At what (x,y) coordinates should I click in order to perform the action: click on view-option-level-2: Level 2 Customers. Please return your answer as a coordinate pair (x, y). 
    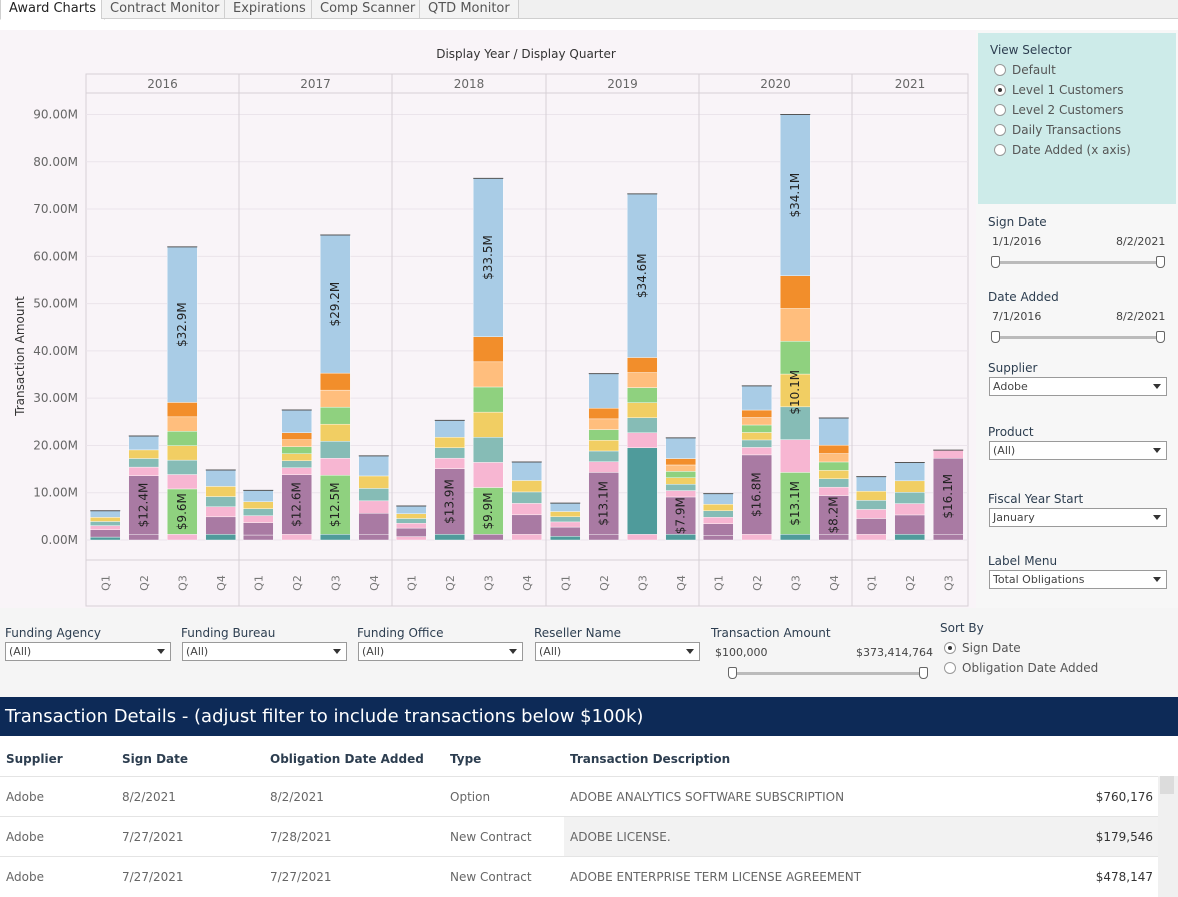
    Looking at the image, I should click on (1058, 110).